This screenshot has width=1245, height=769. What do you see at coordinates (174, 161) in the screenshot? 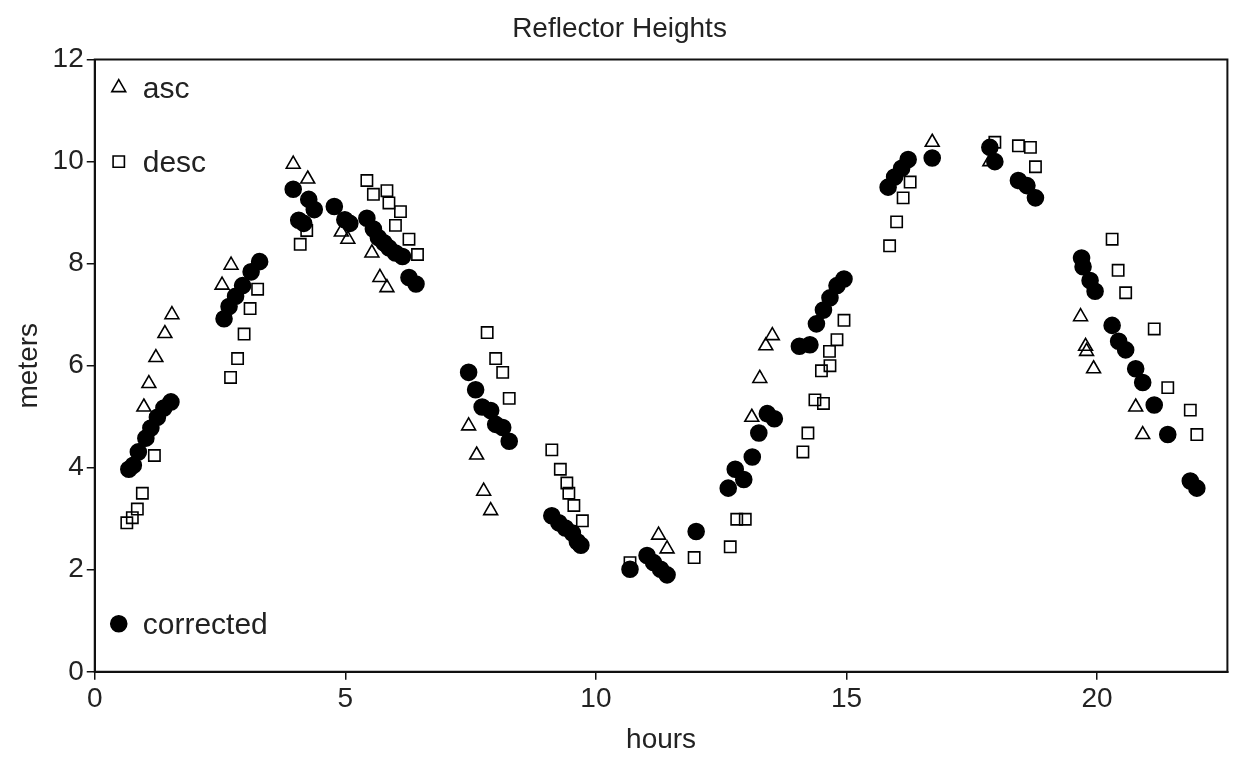
I see `legend-label: desc` at bounding box center [174, 161].